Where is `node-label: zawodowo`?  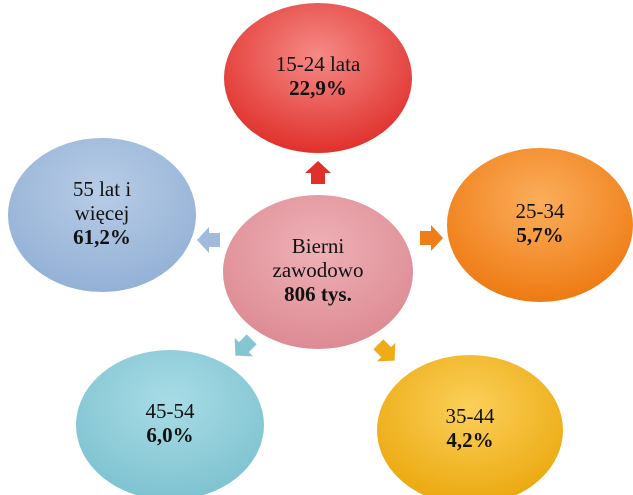 node-label: zawodowo is located at coordinates (318, 270).